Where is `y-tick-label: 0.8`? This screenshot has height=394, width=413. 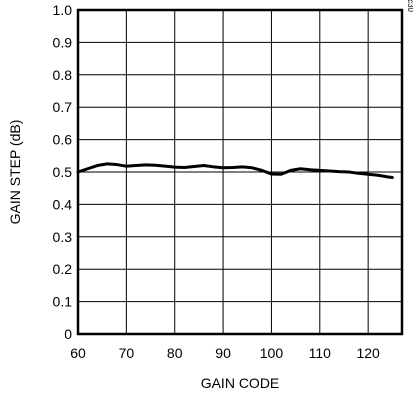 y-tick-label: 0.8 is located at coordinates (63, 75).